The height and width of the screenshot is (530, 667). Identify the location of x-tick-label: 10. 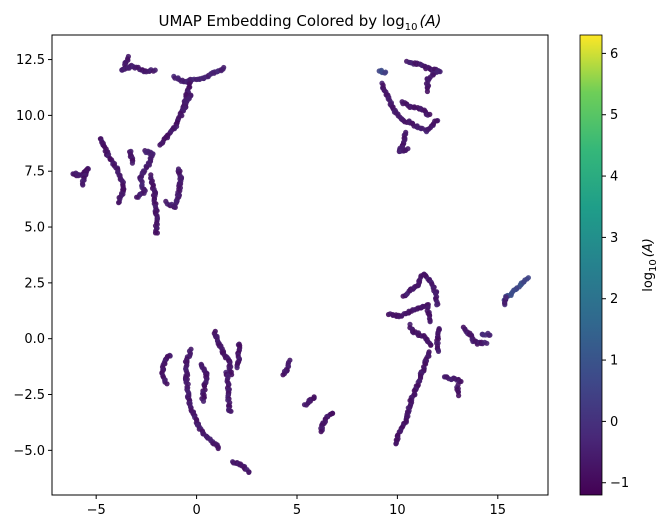
(397, 510).